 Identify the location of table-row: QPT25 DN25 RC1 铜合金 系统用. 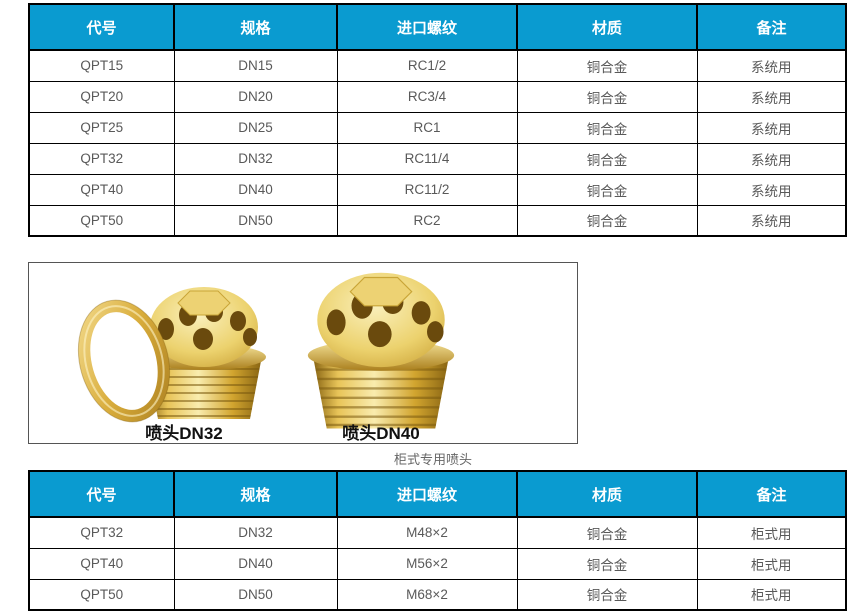
(437, 127).